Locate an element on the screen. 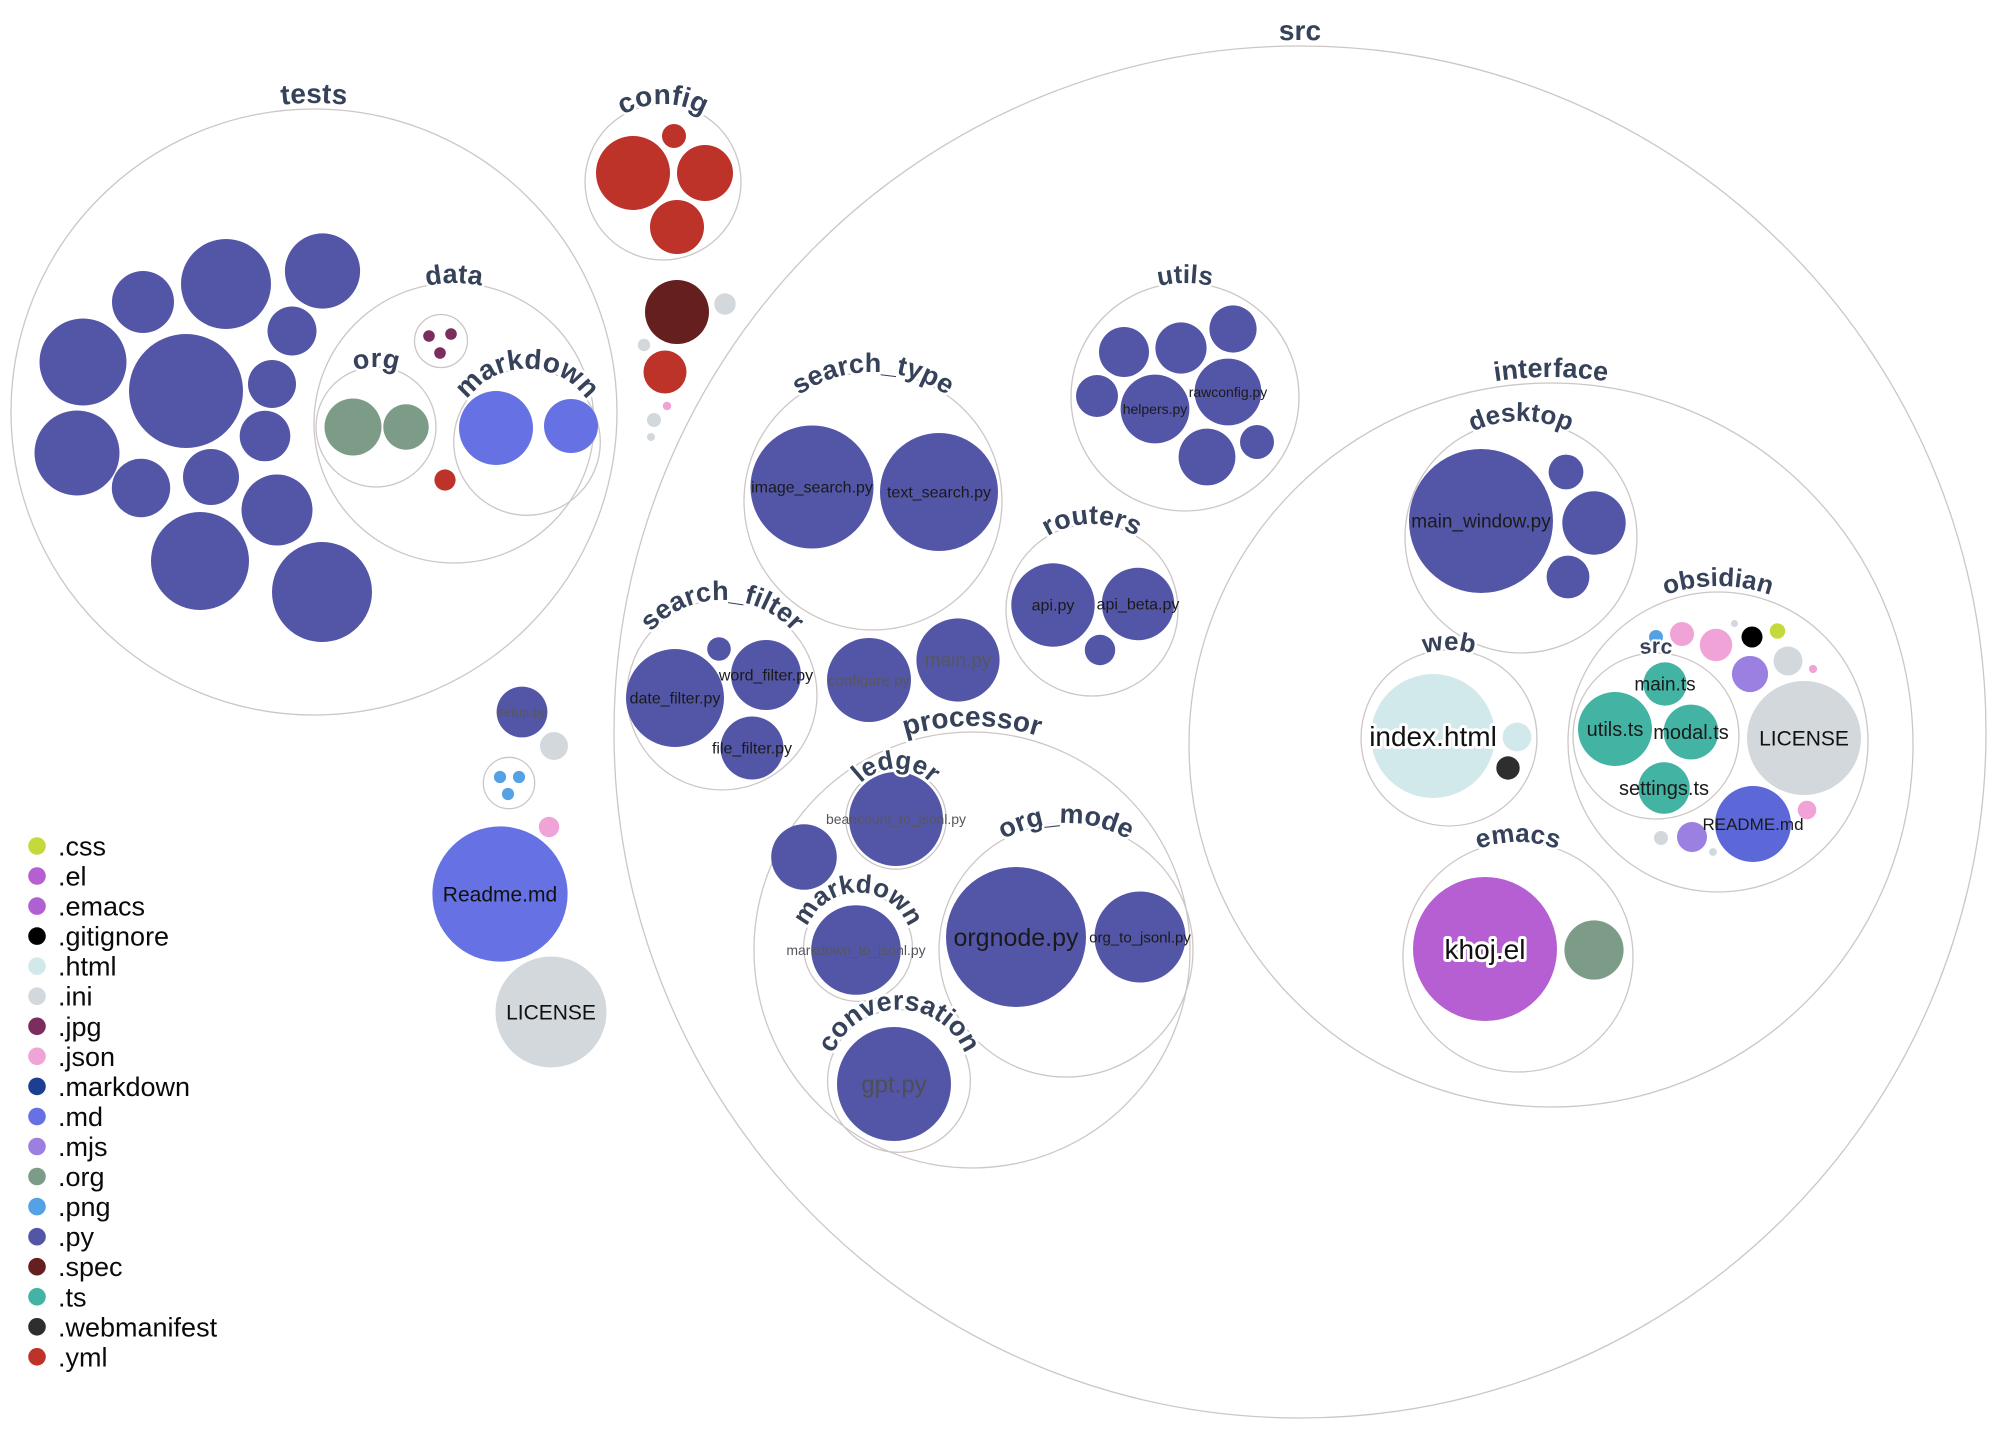  svg-text: .spec is located at coordinates (90, 1267).